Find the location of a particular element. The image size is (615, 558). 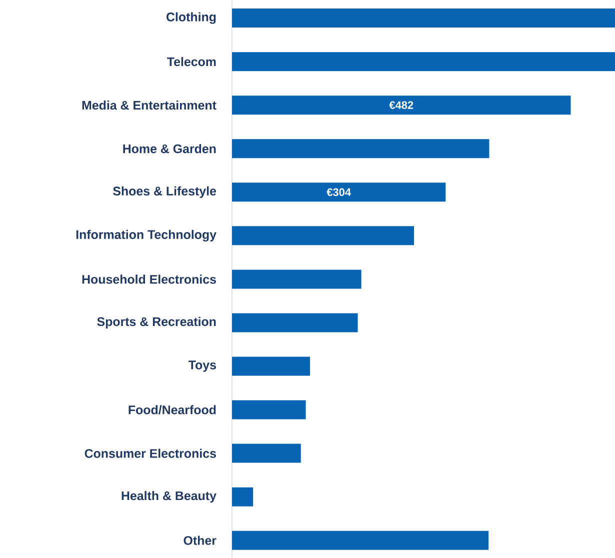

data-label: €304 is located at coordinates (338, 192).